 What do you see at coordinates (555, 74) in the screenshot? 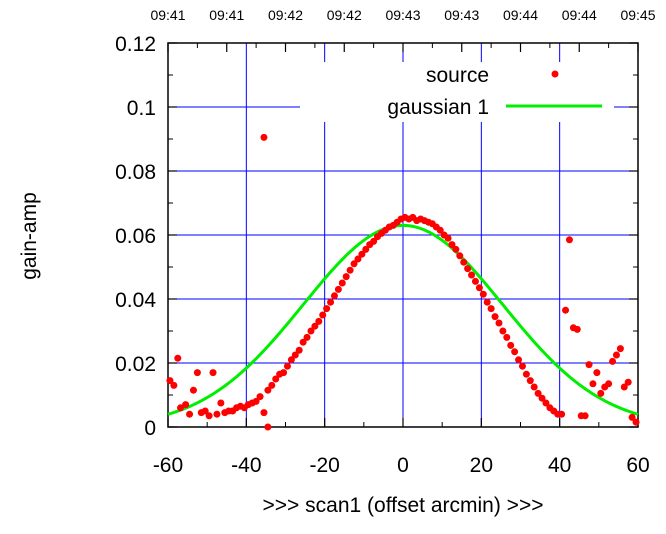
I see `legend-marker-source` at bounding box center [555, 74].